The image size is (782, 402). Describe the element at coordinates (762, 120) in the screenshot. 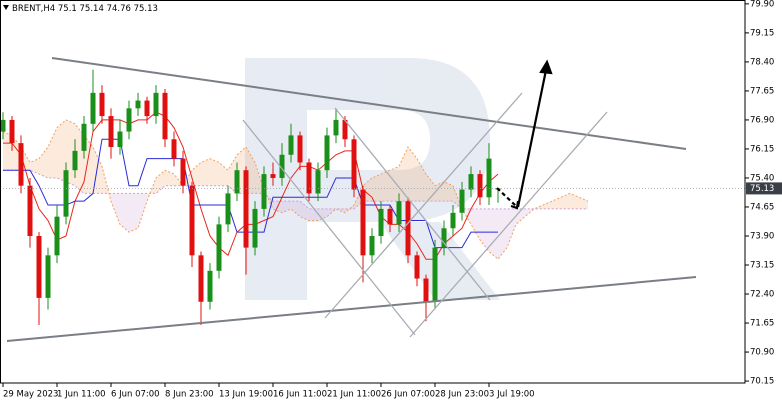

I see `y-tick-label: 76.90` at that location.